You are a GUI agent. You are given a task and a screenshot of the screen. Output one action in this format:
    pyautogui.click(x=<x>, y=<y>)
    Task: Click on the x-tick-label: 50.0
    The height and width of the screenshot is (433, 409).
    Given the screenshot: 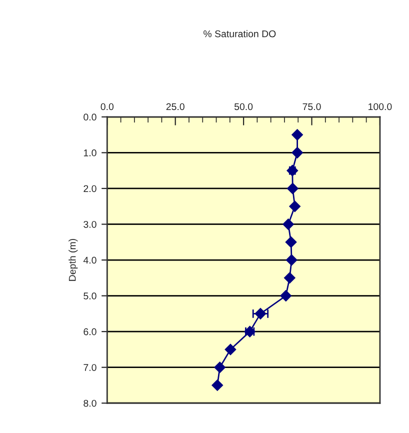 What is the action you would take?
    pyautogui.click(x=243, y=106)
    